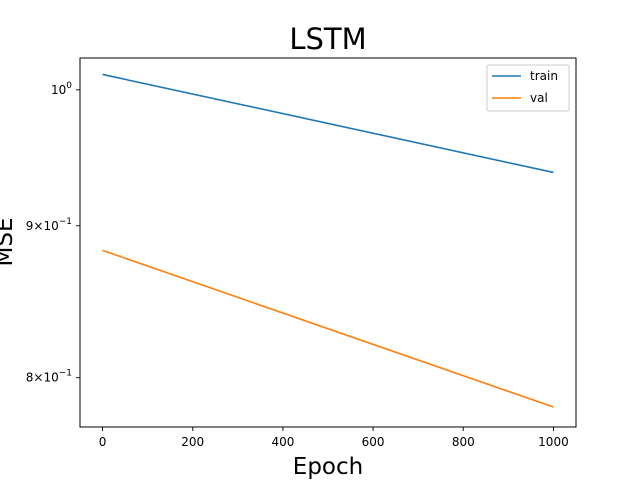  I want to click on x-tick-label: 400, so click(282, 442).